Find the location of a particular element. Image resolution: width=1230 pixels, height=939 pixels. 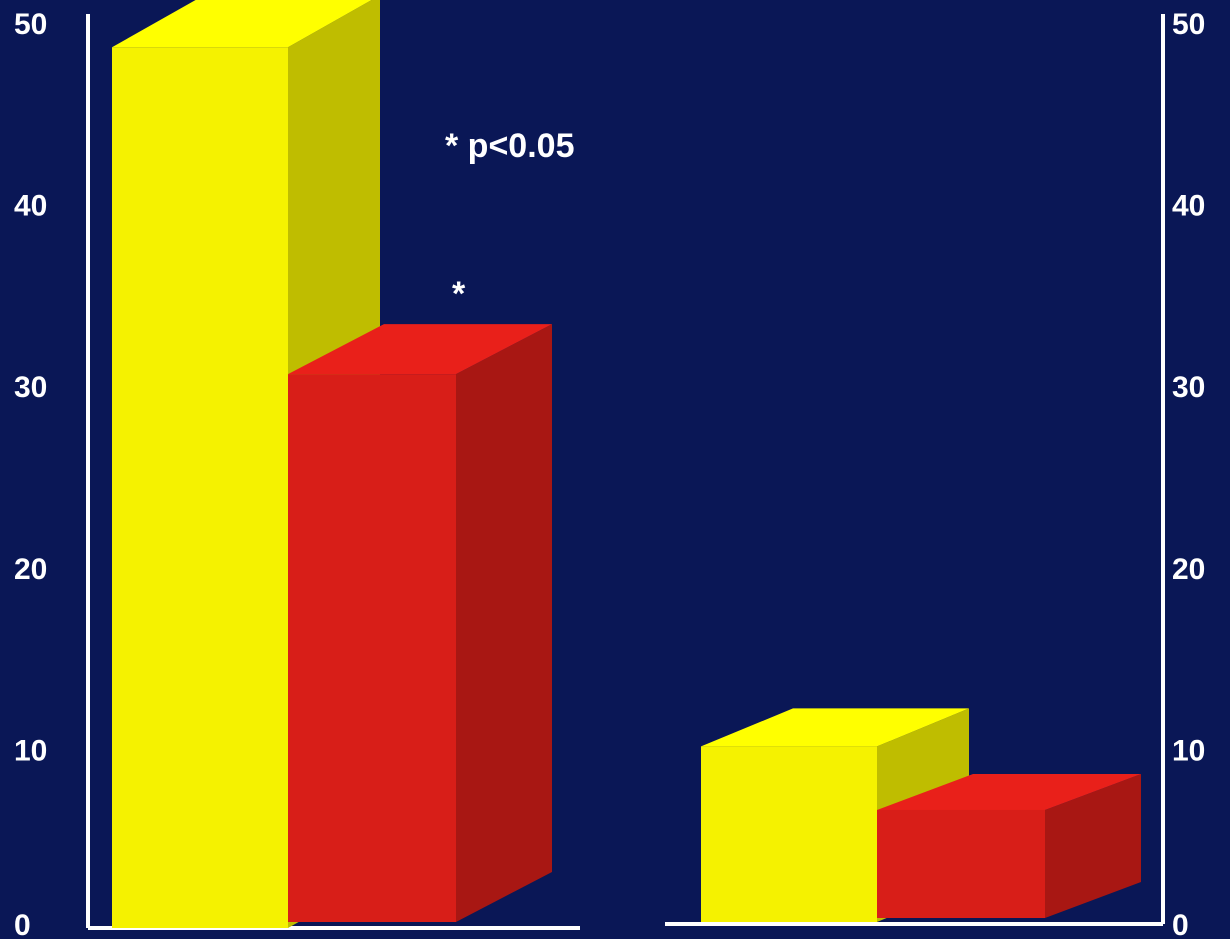

right-tick-label-0: 0 is located at coordinates (1180, 924).